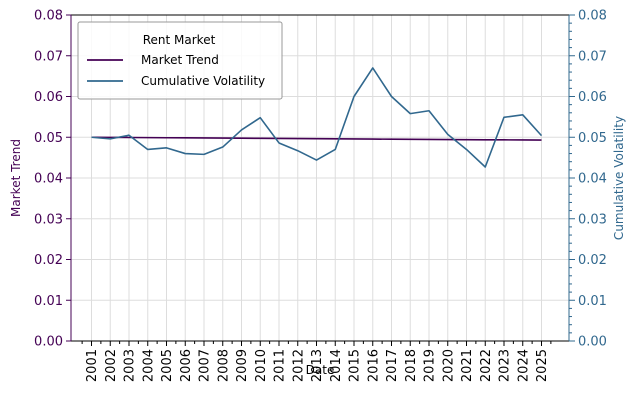 The width and height of the screenshot is (637, 416). What do you see at coordinates (523, 365) in the screenshot?
I see `x-tick-label: 2024` at bounding box center [523, 365].